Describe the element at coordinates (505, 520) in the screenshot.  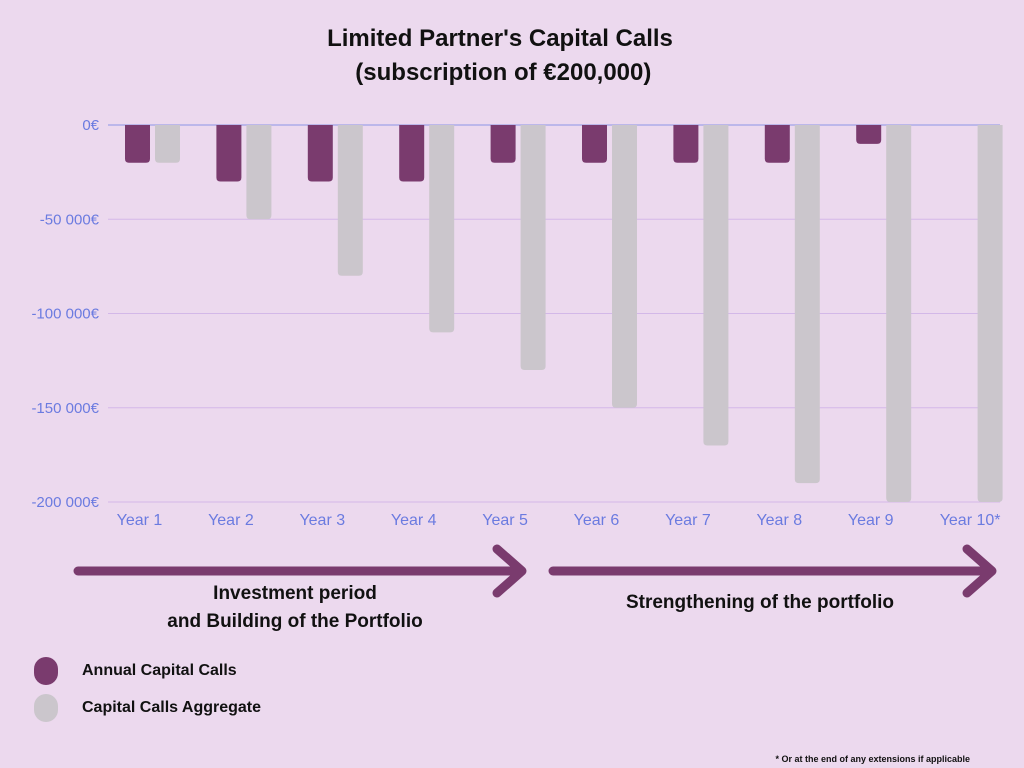
I see `x-tick-label: Year 5` at that location.